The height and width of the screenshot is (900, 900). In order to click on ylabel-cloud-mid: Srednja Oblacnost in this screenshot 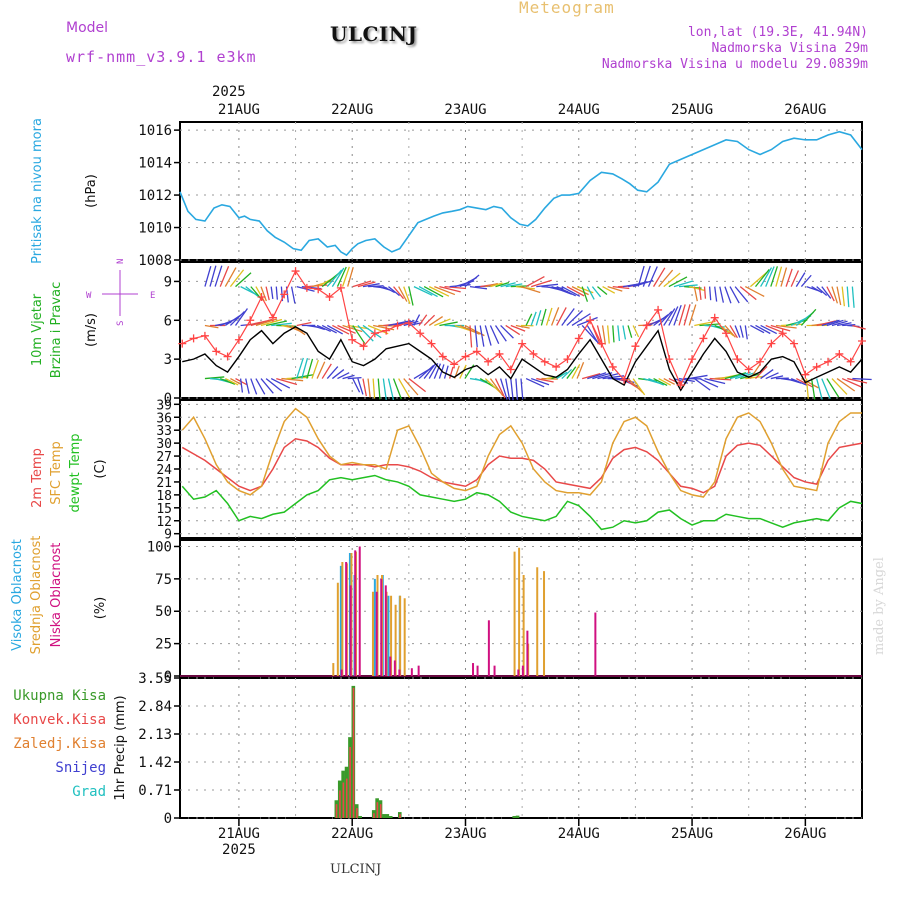, I will do `click(36, 595)`.